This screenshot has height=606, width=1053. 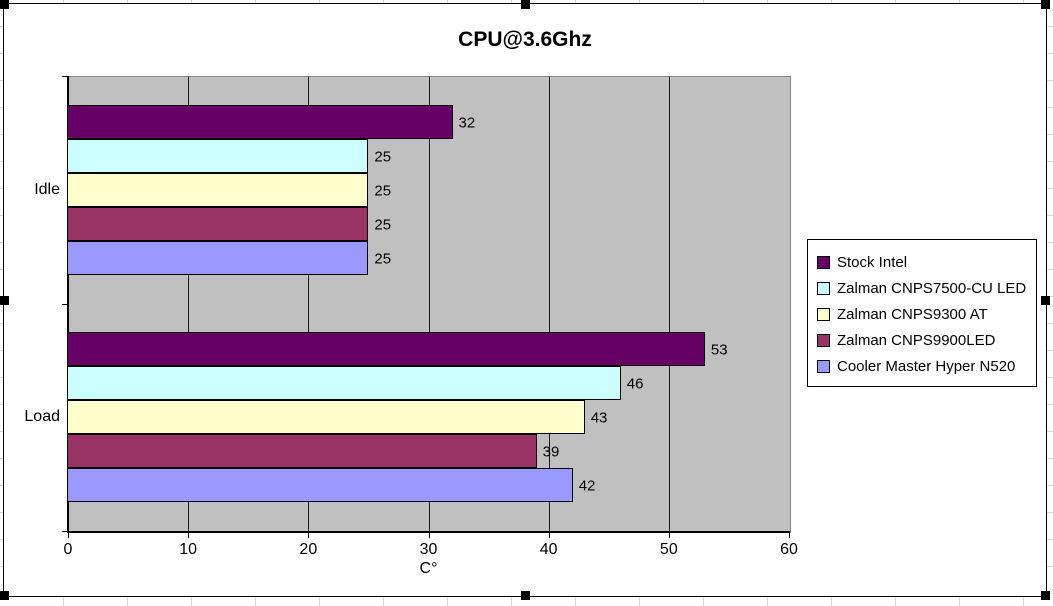 I want to click on x-axis-title: C°, so click(x=428, y=568).